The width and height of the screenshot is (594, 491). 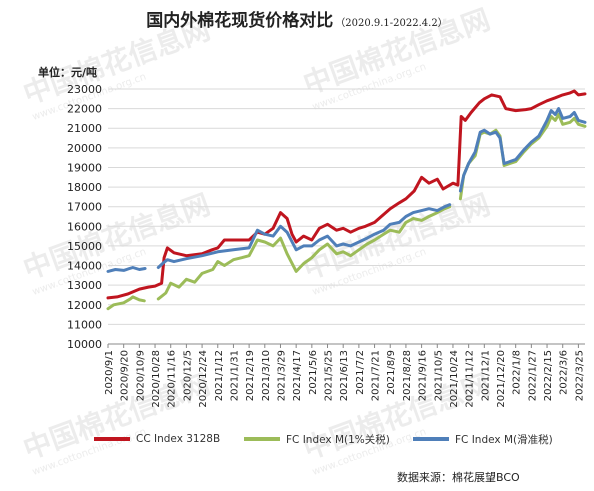 What do you see at coordinates (517, 372) in the screenshot?
I see `x-tick-label: 2022/1/8` at bounding box center [517, 372].